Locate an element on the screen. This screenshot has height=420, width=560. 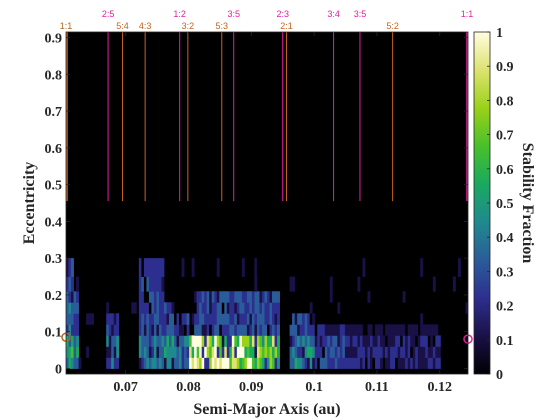
inner-resonance-label: 3:5 is located at coordinates (360, 14).